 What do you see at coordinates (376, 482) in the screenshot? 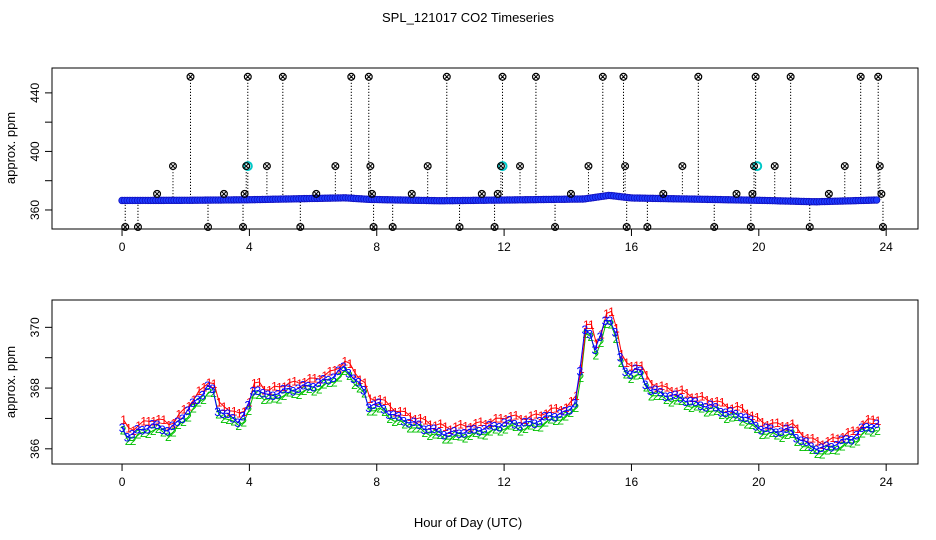
I see `x-tick-label: 8` at bounding box center [376, 482].